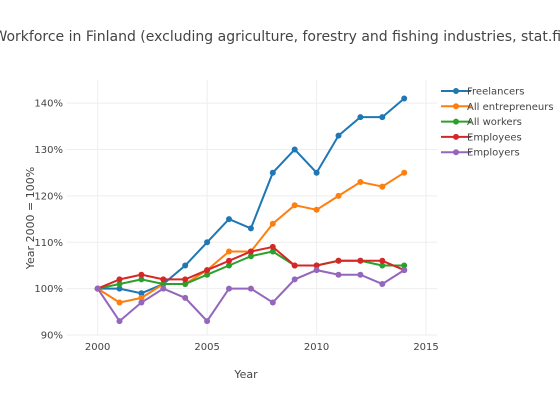 Image resolution: width=560 pixels, height=400 pixels. I want to click on x-tick-label: 2005, so click(206, 347).